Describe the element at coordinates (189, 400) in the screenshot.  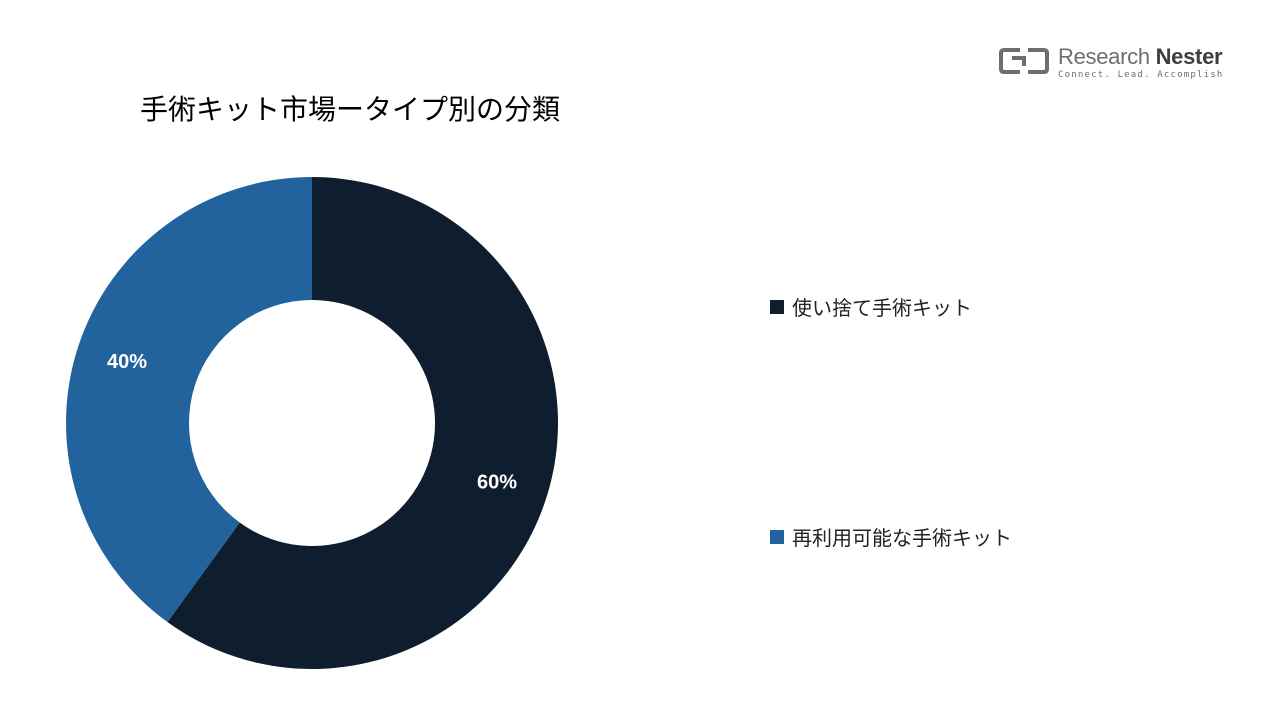
I see `slice-reusable` at that location.